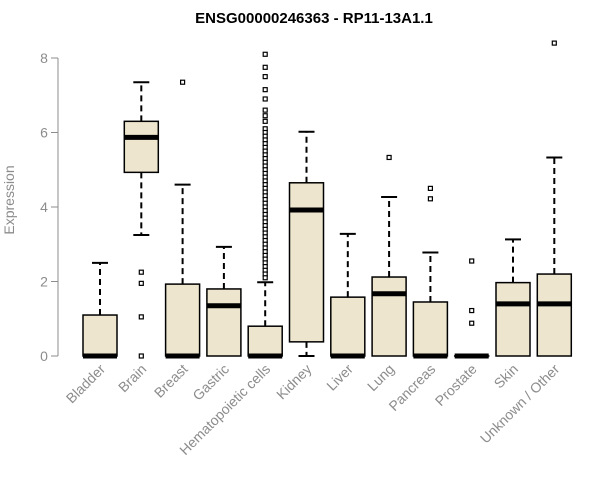  Describe the element at coordinates (506, 376) in the screenshot. I see `x-tick-label: Skin` at that location.